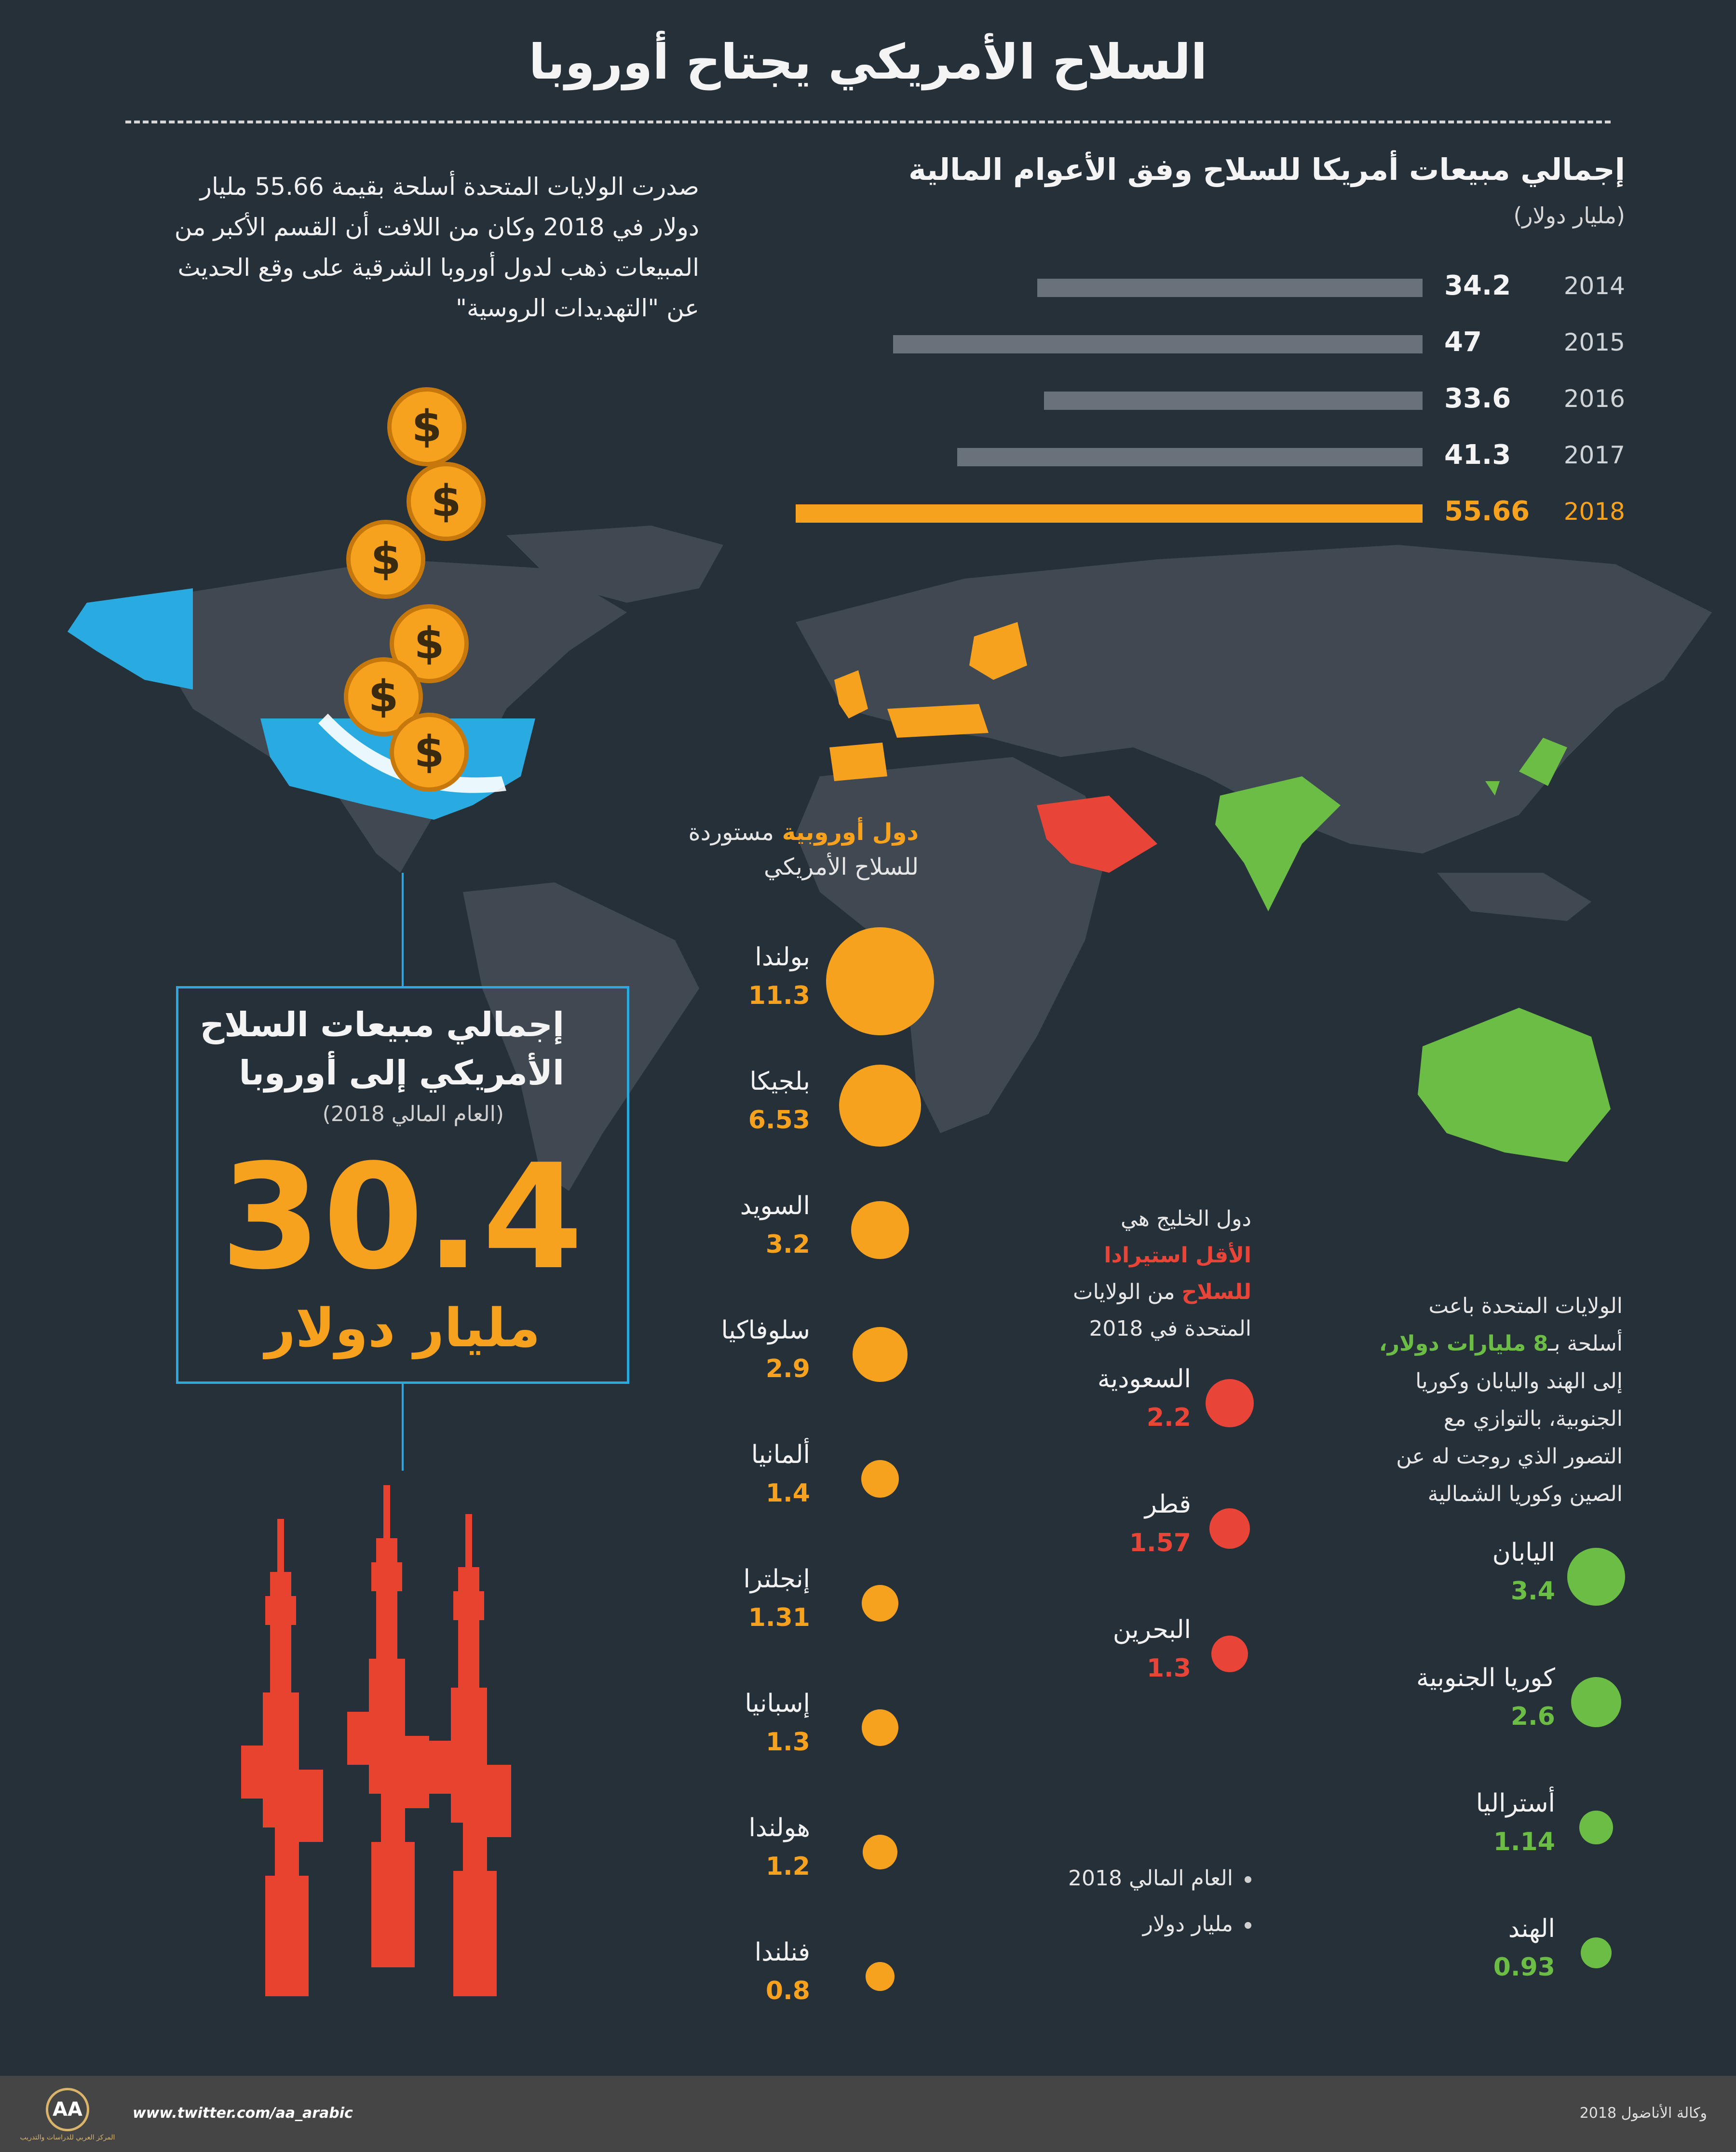 The height and width of the screenshot is (2152, 1736). Describe the element at coordinates (868, 62) in the screenshot. I see `page-title: السلاح الأمريكي يجتاح أوروبا` at that location.